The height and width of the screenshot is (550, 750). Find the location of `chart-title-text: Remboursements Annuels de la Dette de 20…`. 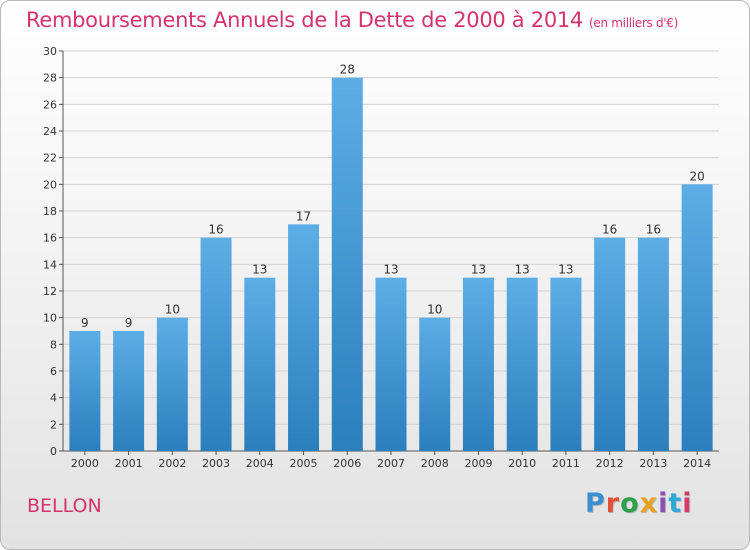

chart-title-text: Remboursements Annuels de la Dette de 20… is located at coordinates (304, 20).